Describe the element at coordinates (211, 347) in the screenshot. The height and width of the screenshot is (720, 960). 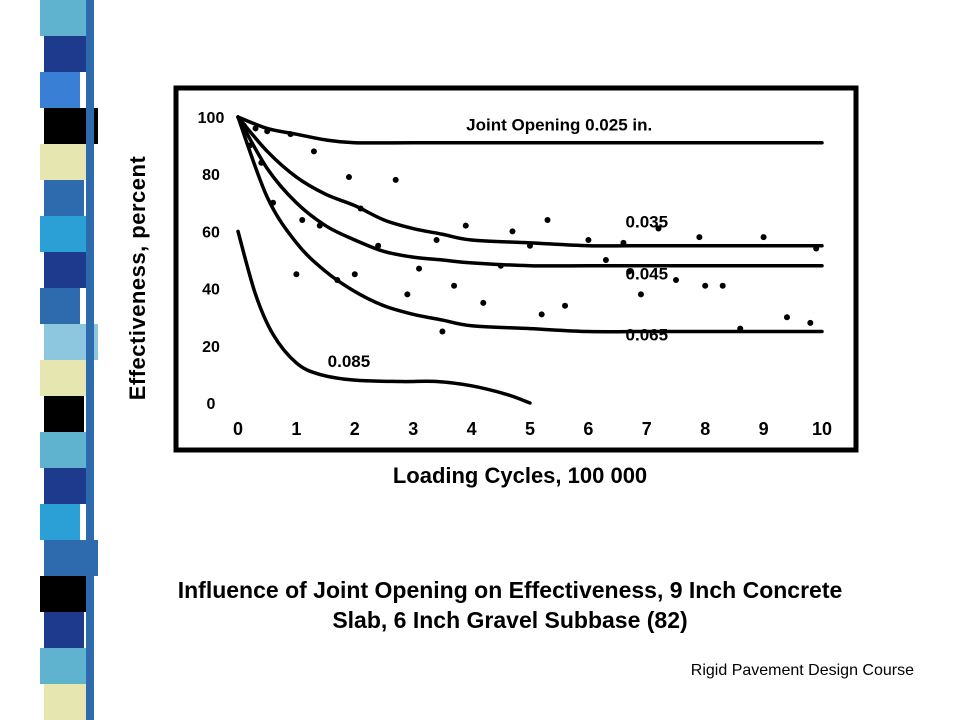
I see `y-tick-label: 20` at that location.